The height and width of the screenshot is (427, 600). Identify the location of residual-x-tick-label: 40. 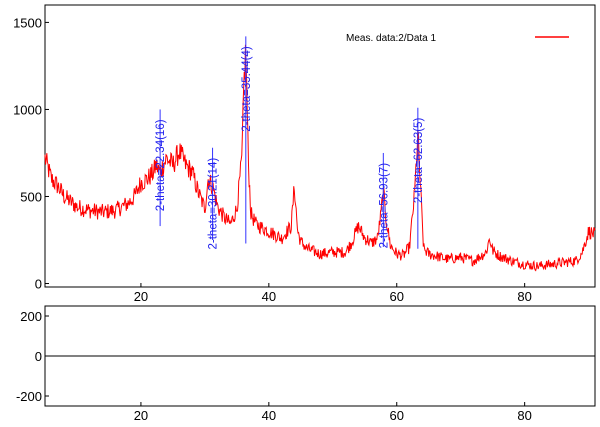
(269, 415).